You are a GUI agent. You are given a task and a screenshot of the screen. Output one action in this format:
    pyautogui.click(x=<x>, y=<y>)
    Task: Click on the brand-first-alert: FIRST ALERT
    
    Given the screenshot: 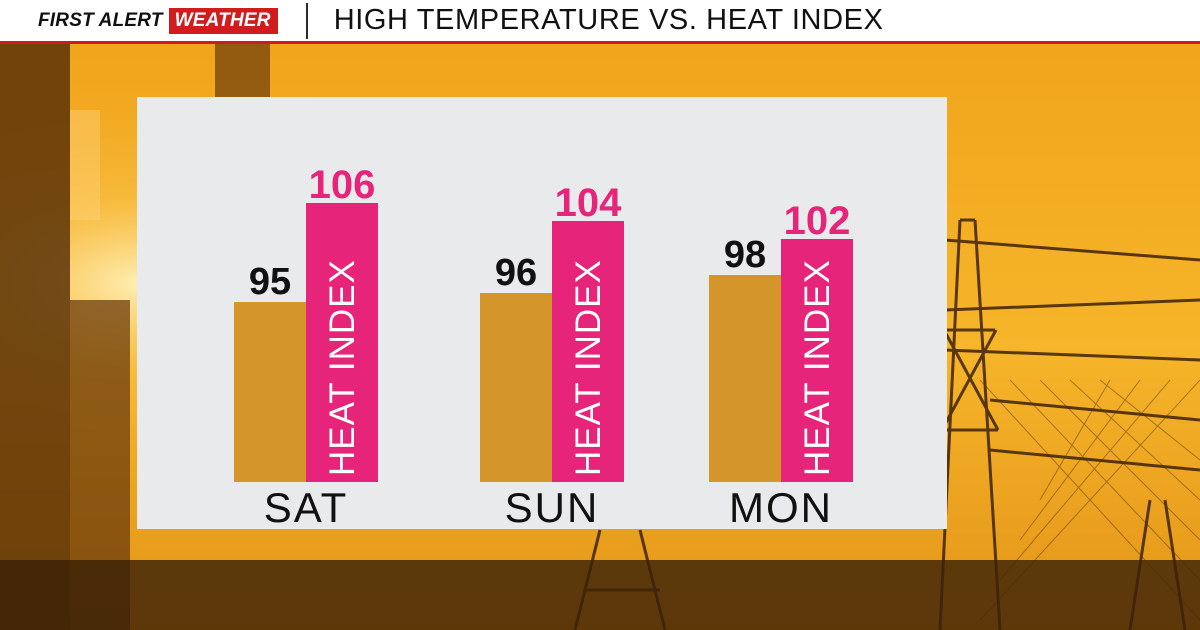 What is the action you would take?
    pyautogui.click(x=100, y=20)
    